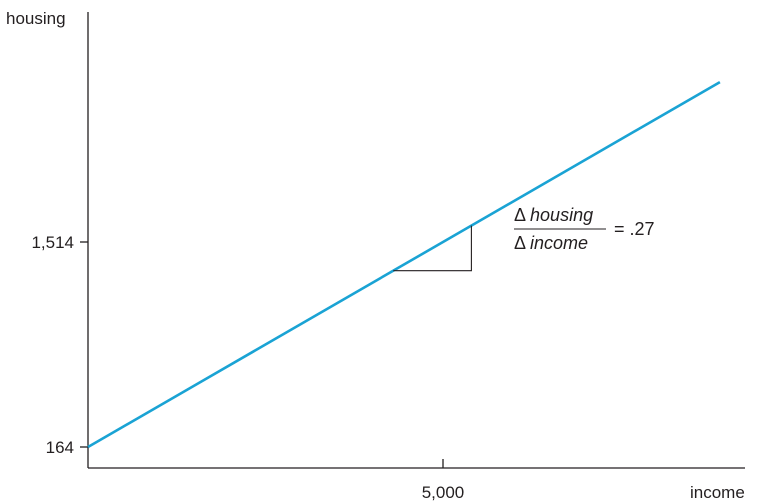 The height and width of the screenshot is (503, 757). I want to click on slope-triangle, so click(432, 248).